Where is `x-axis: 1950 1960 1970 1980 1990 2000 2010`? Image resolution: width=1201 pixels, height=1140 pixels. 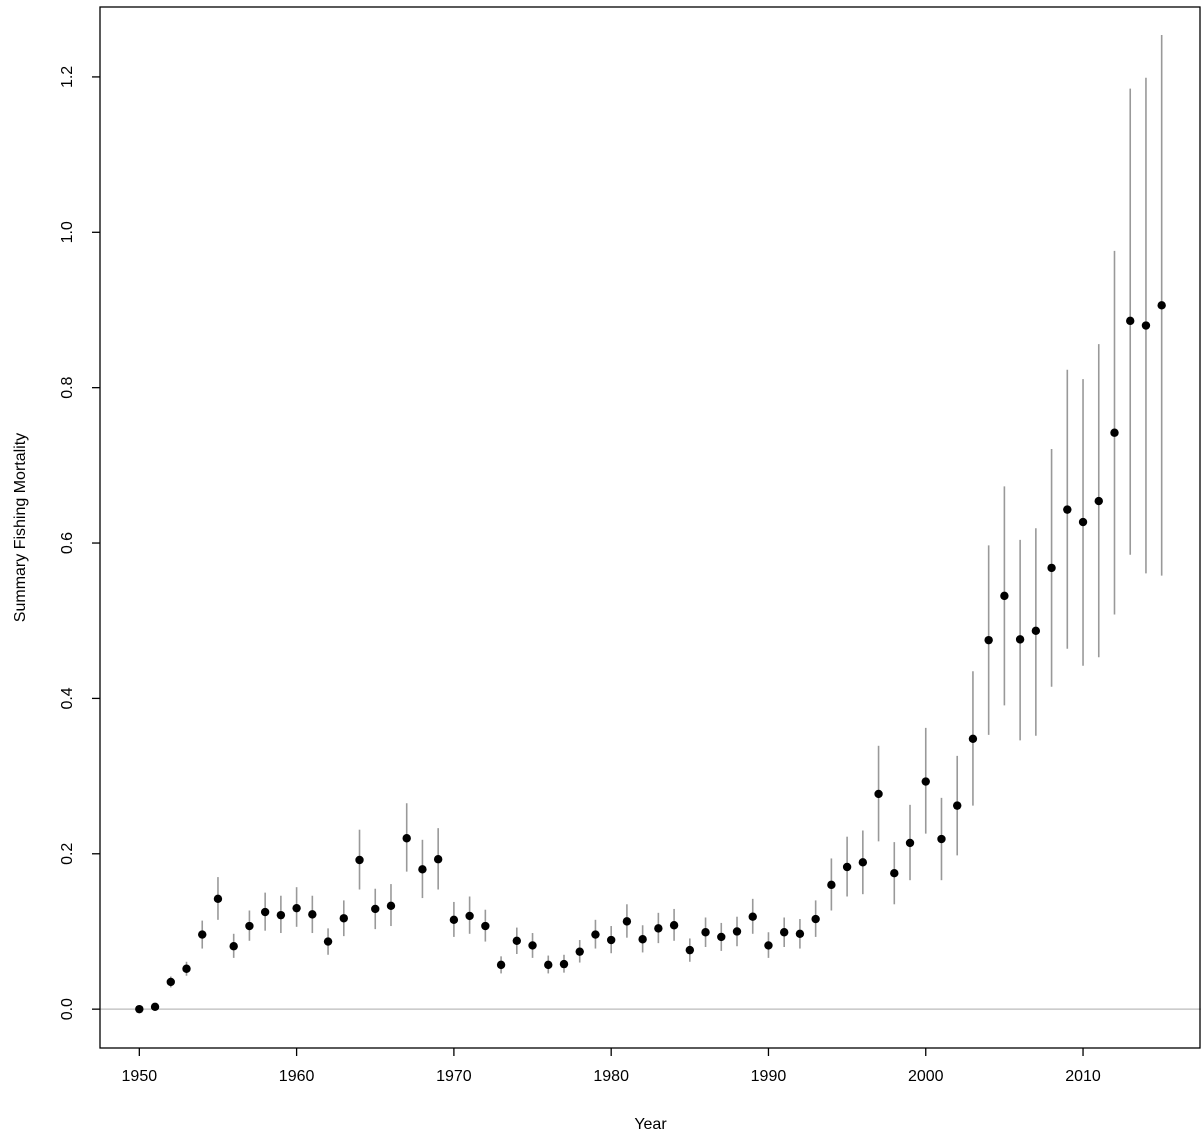 x-axis: 1950 1960 1970 1980 1990 2000 2010 is located at coordinates (611, 1066).